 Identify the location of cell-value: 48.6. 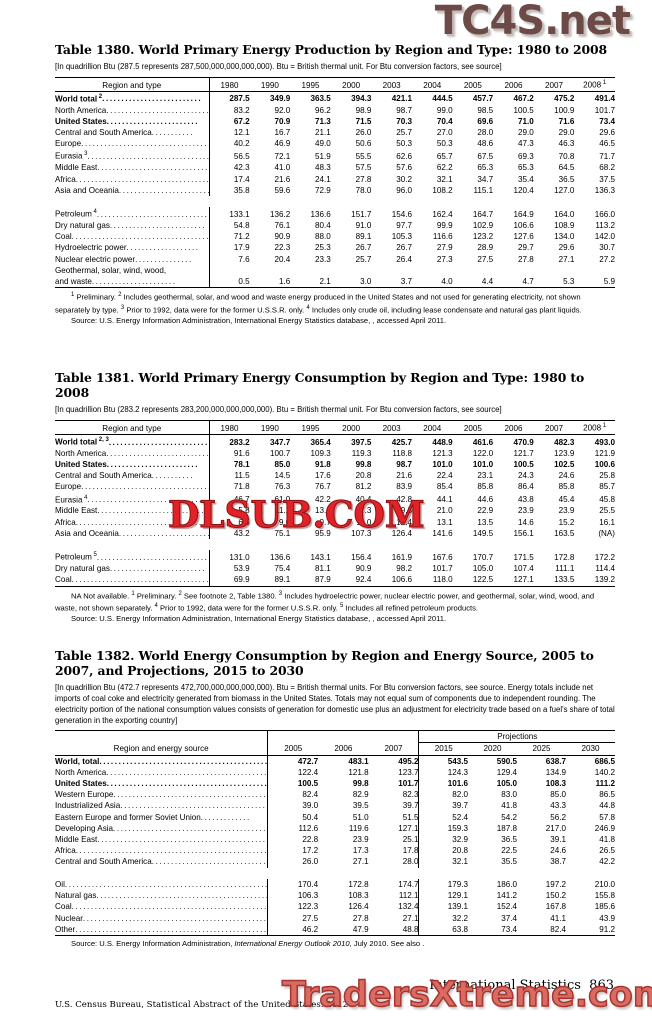
(485, 144).